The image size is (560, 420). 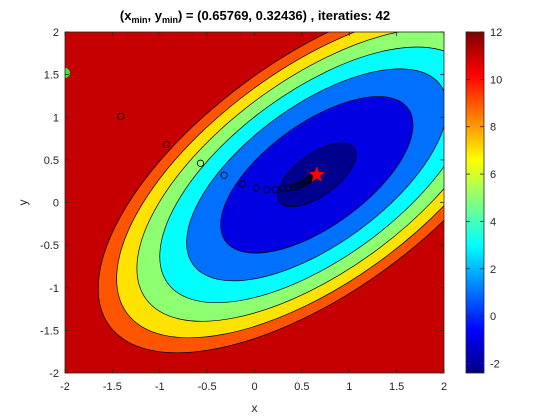 I want to click on y-tick-label: 1.5, so click(x=51, y=76).